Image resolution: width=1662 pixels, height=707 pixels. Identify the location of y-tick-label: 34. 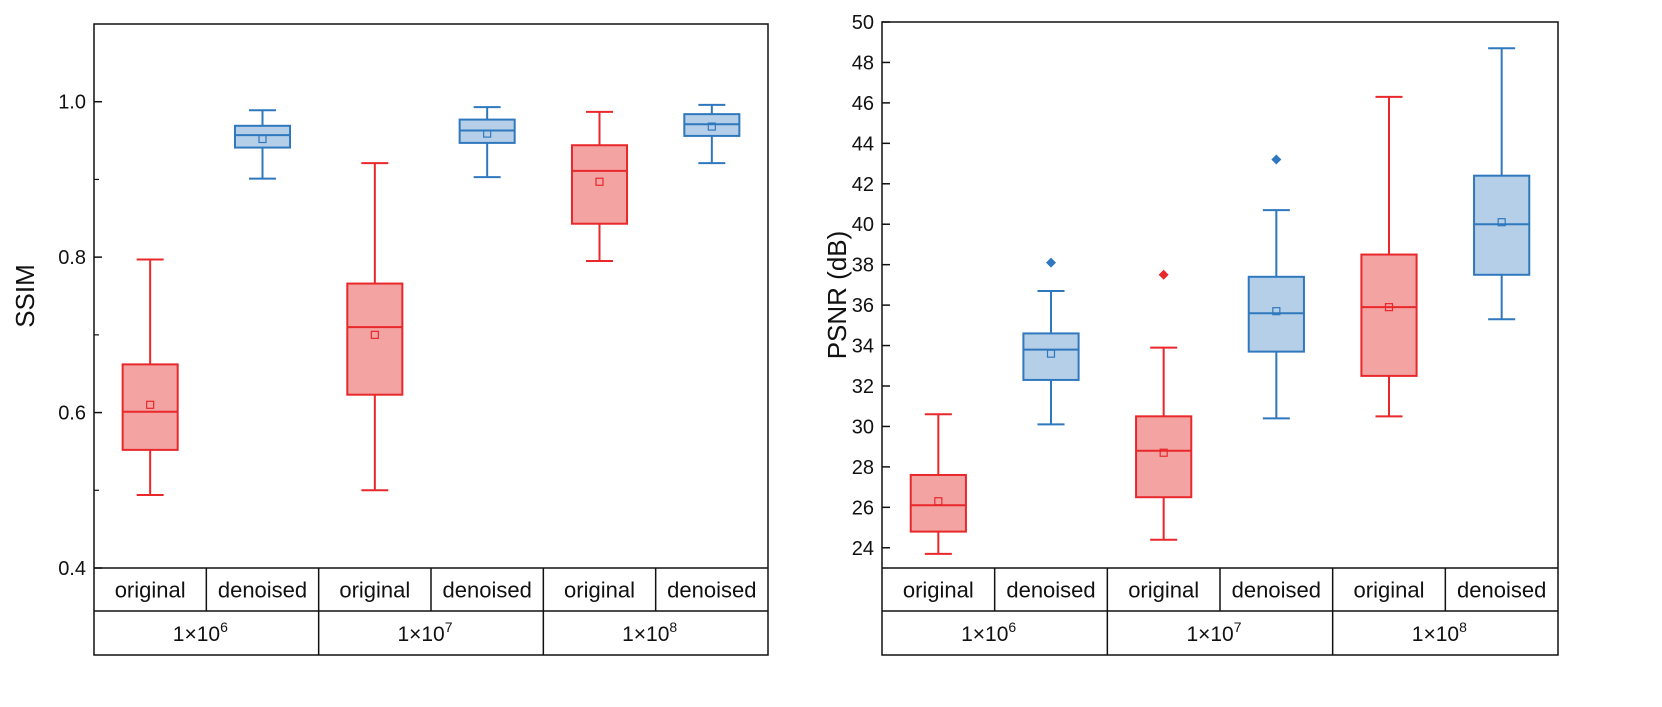
(863, 347).